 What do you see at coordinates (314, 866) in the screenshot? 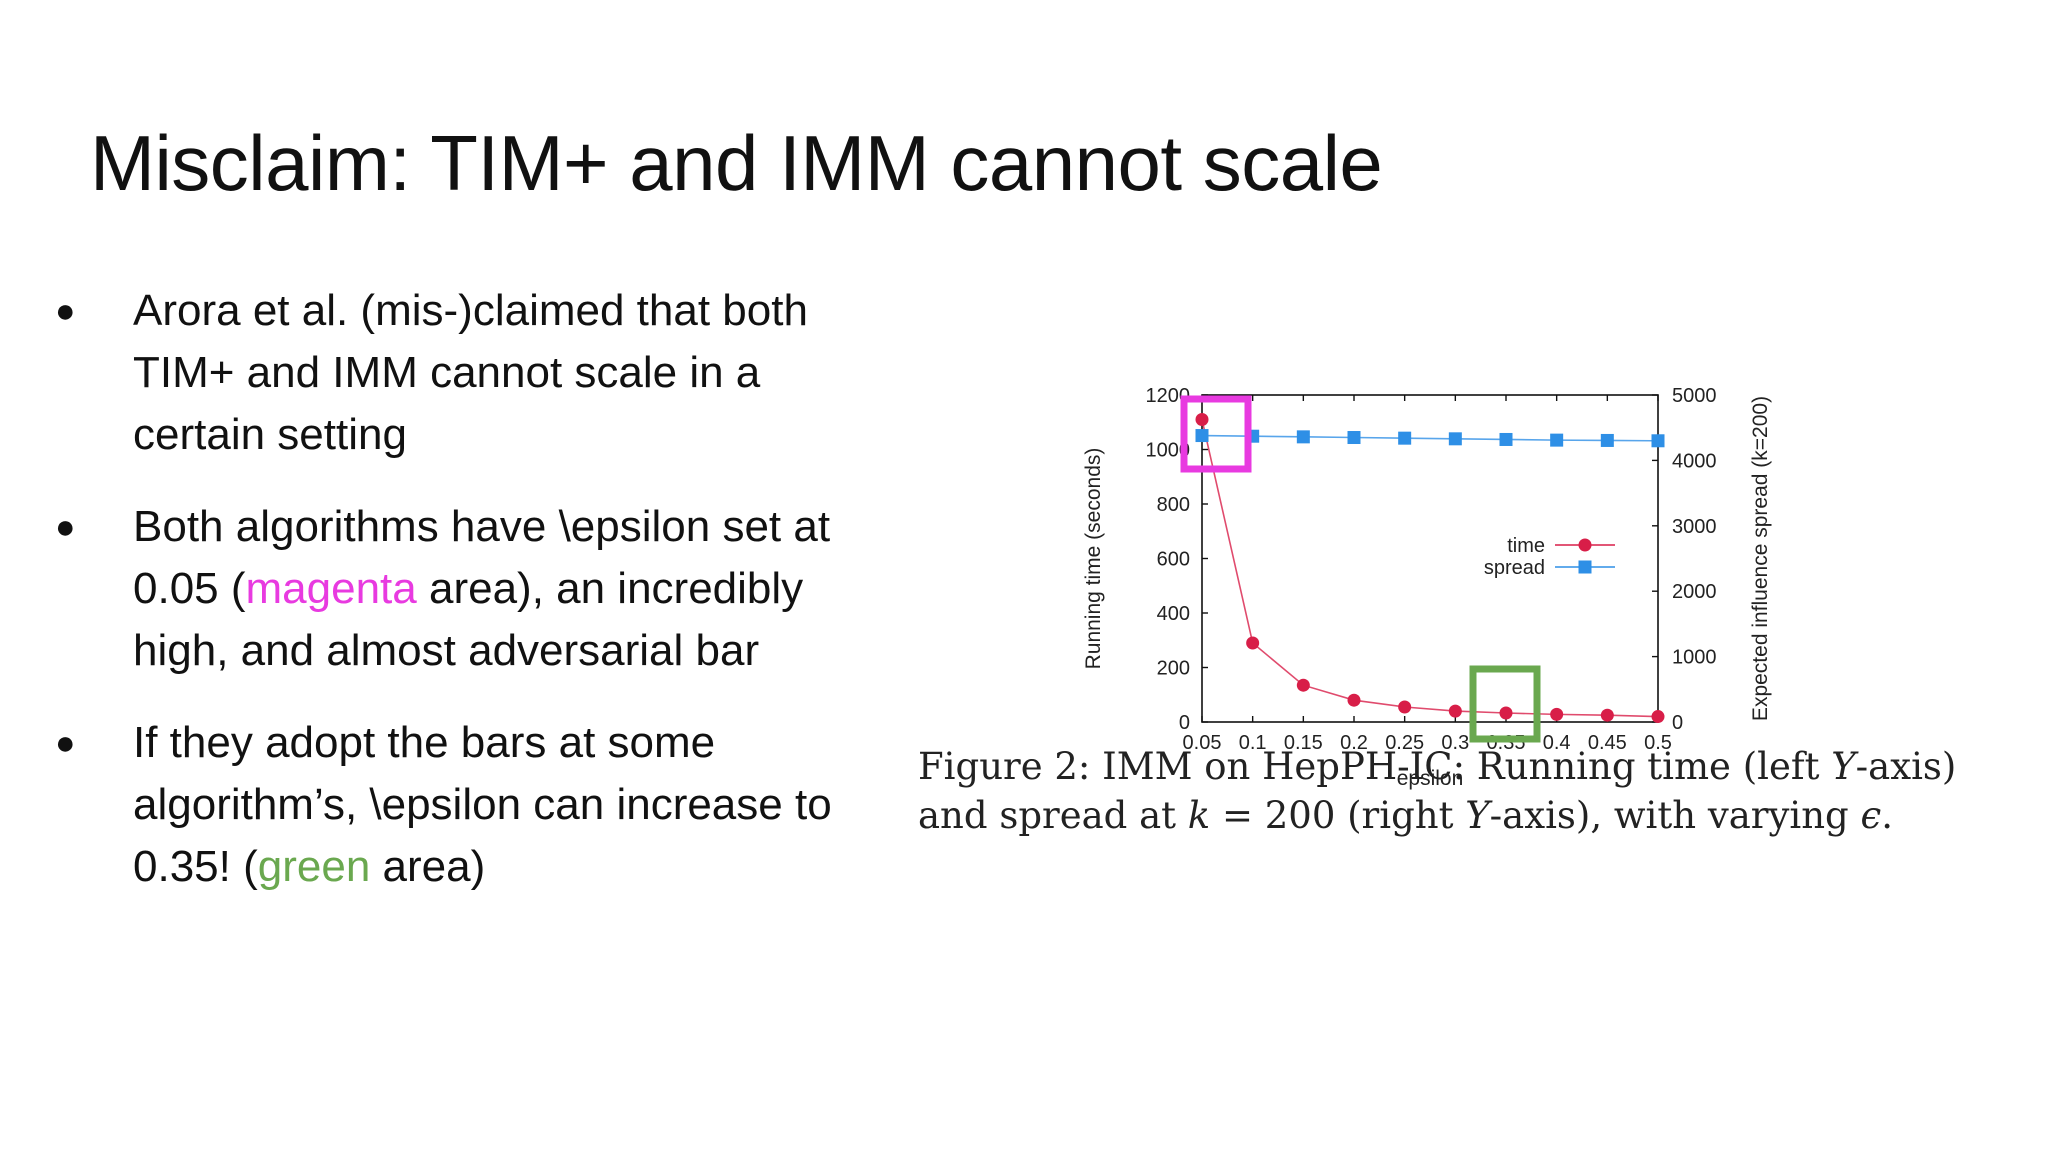
I see `highlight-green: green` at bounding box center [314, 866].